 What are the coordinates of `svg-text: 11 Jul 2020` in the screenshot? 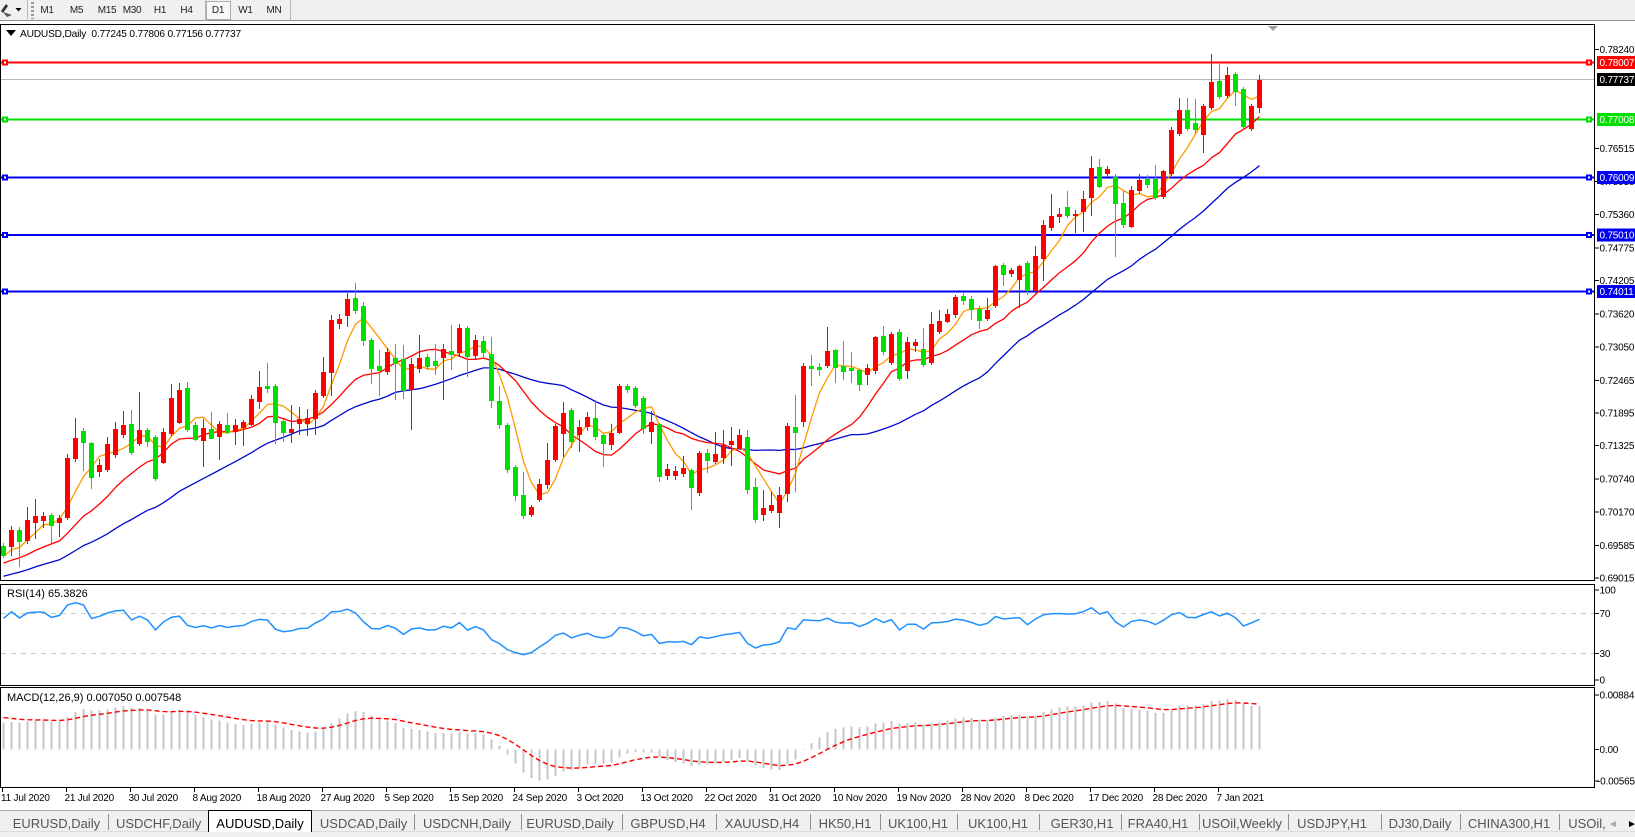 It's located at (25, 798).